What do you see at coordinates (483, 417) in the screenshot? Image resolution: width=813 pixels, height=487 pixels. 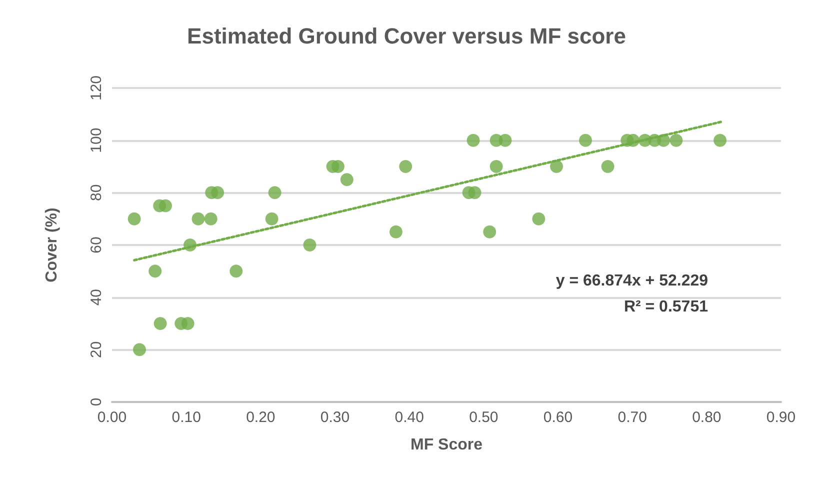 I see `x-tick-label: 0.50` at bounding box center [483, 417].